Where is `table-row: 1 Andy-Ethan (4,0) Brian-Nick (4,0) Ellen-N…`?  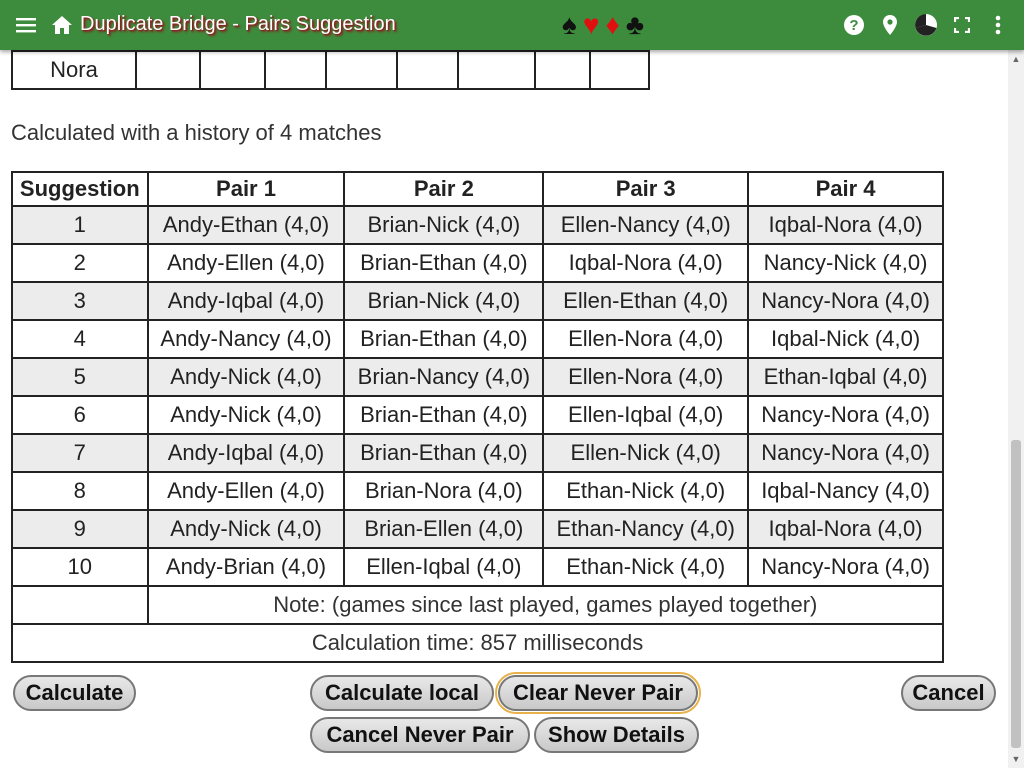 table-row: 1 Andy-Ethan (4,0) Brian-Nick (4,0) Ellen-N… is located at coordinates (477, 225).